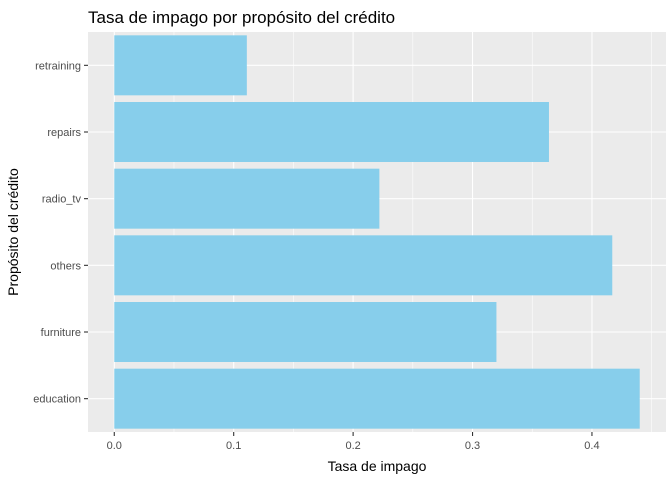 The height and width of the screenshot is (480, 672). I want to click on bar-furniture, so click(305, 332).